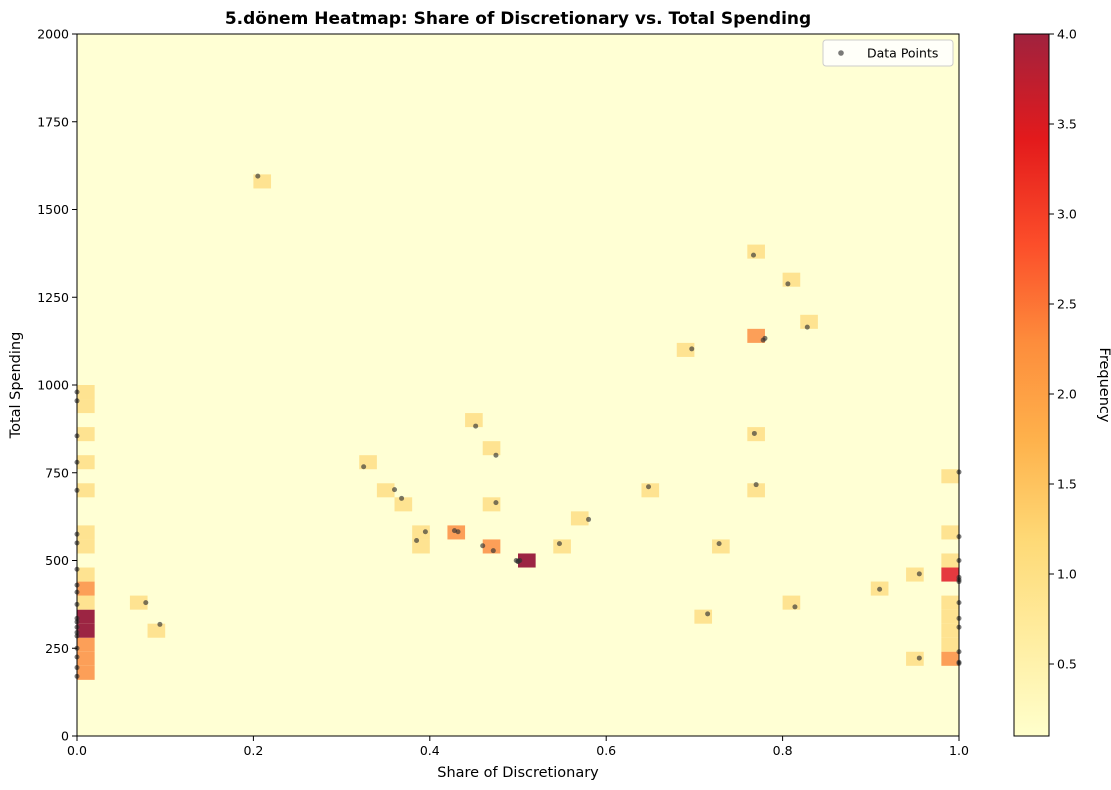 This screenshot has height=790, width=1111. Describe the element at coordinates (1067, 304) in the screenshot. I see `colorbar-tick-label: 2.5` at that location.